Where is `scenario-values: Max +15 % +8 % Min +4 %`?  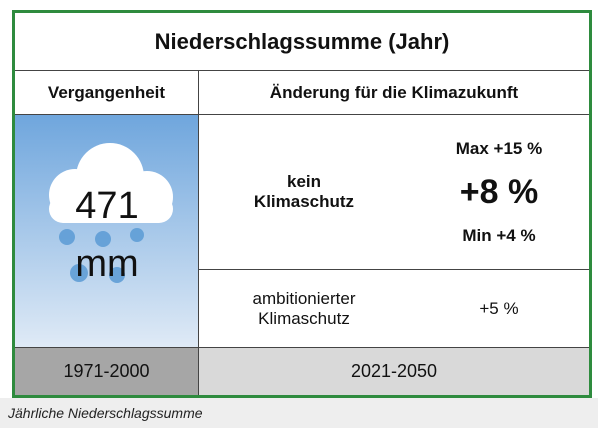
scenario-values: Max +15 % +8 % Min +4 % is located at coordinates (499, 192).